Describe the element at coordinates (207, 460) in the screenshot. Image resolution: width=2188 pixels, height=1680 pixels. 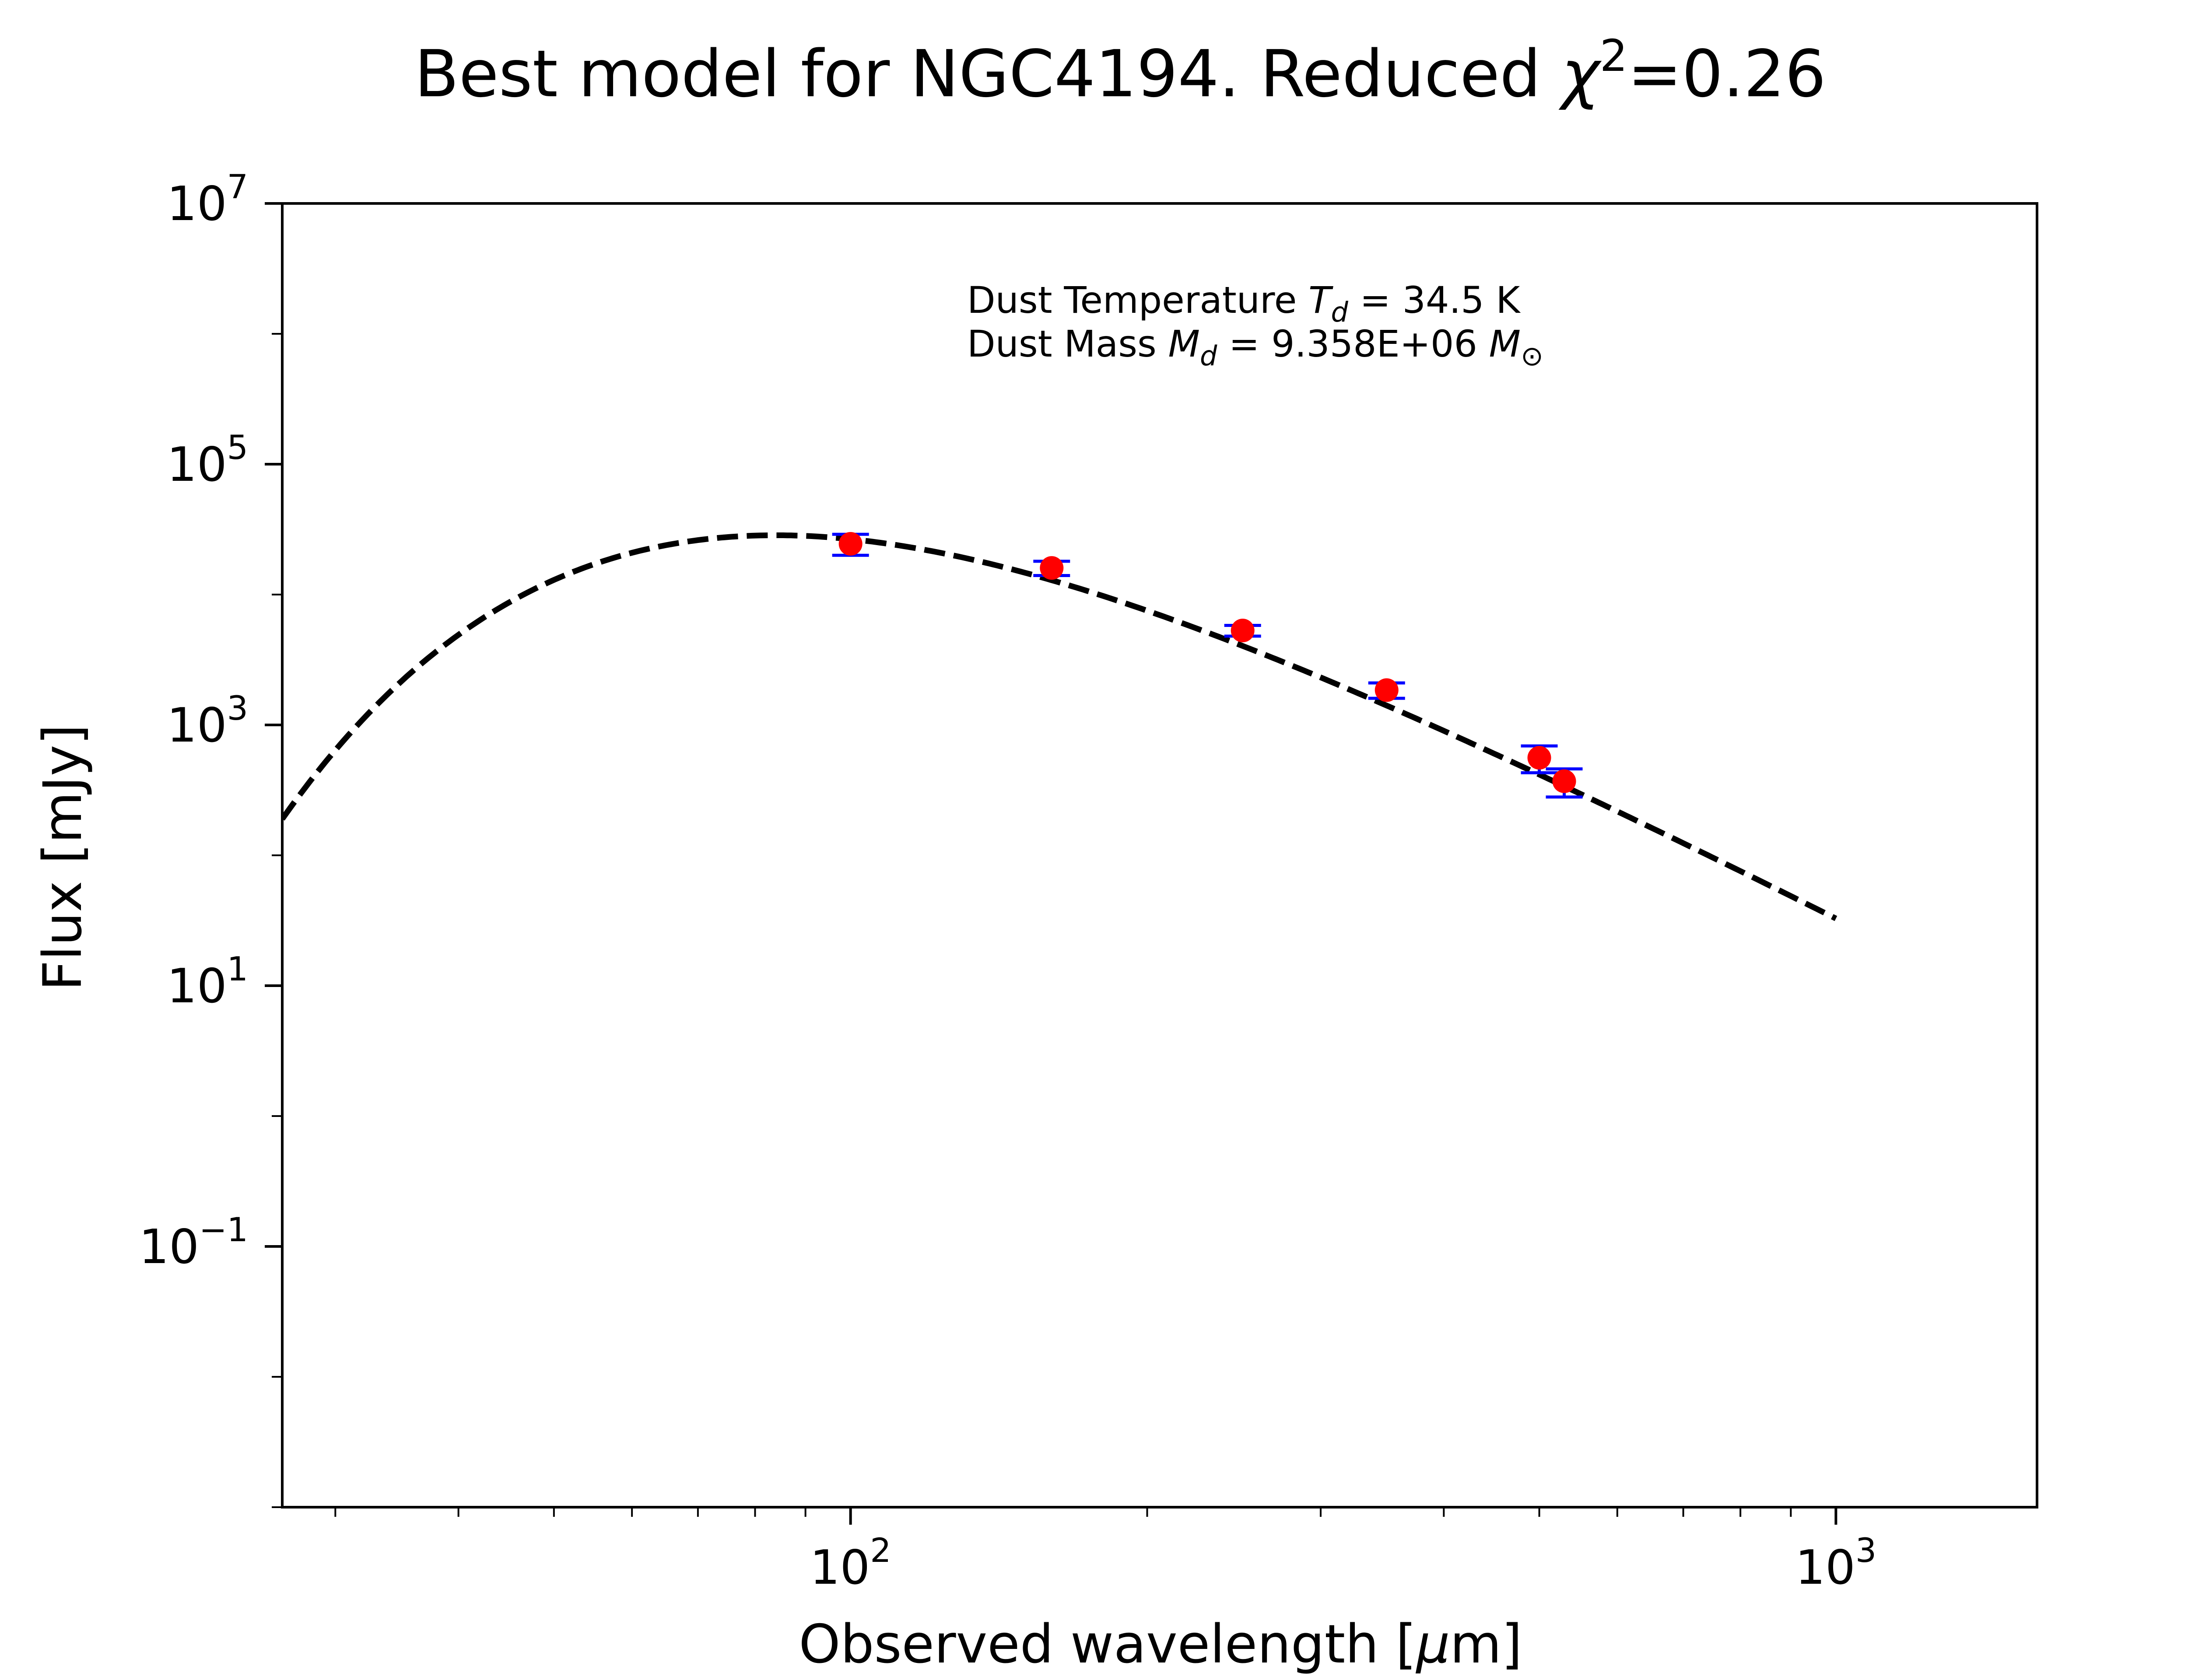
I see `y-tick-label: 10⁵` at that location.